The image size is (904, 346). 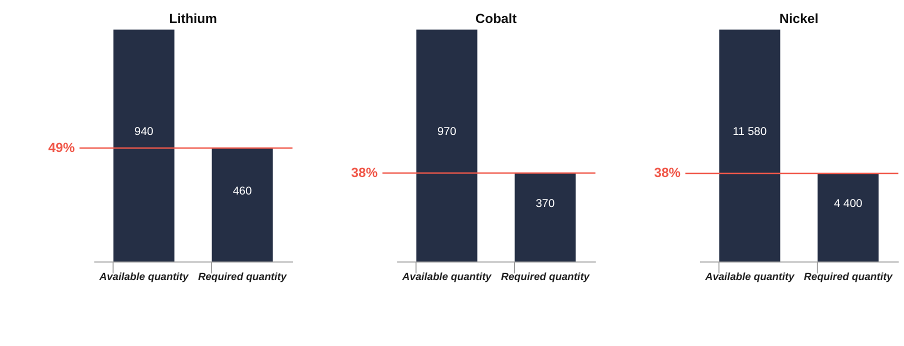 I want to click on chart-title: Lithium, so click(x=193, y=18).